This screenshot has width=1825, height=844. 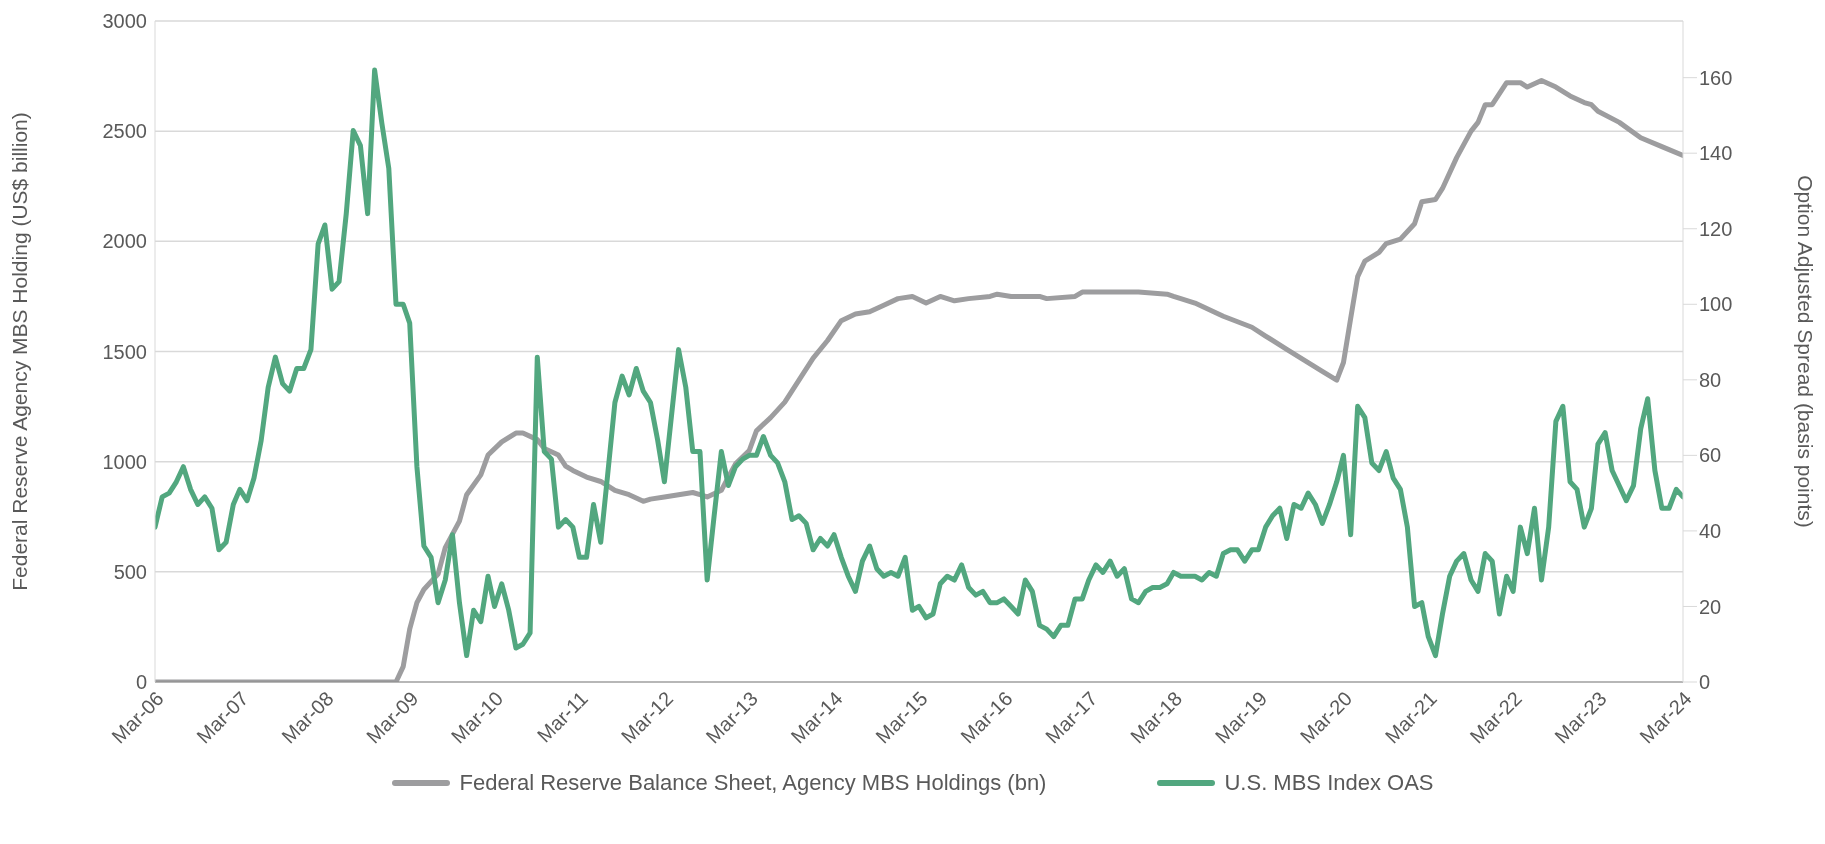 What do you see at coordinates (1716, 77) in the screenshot?
I see `y2-tick-label: 160` at bounding box center [1716, 77].